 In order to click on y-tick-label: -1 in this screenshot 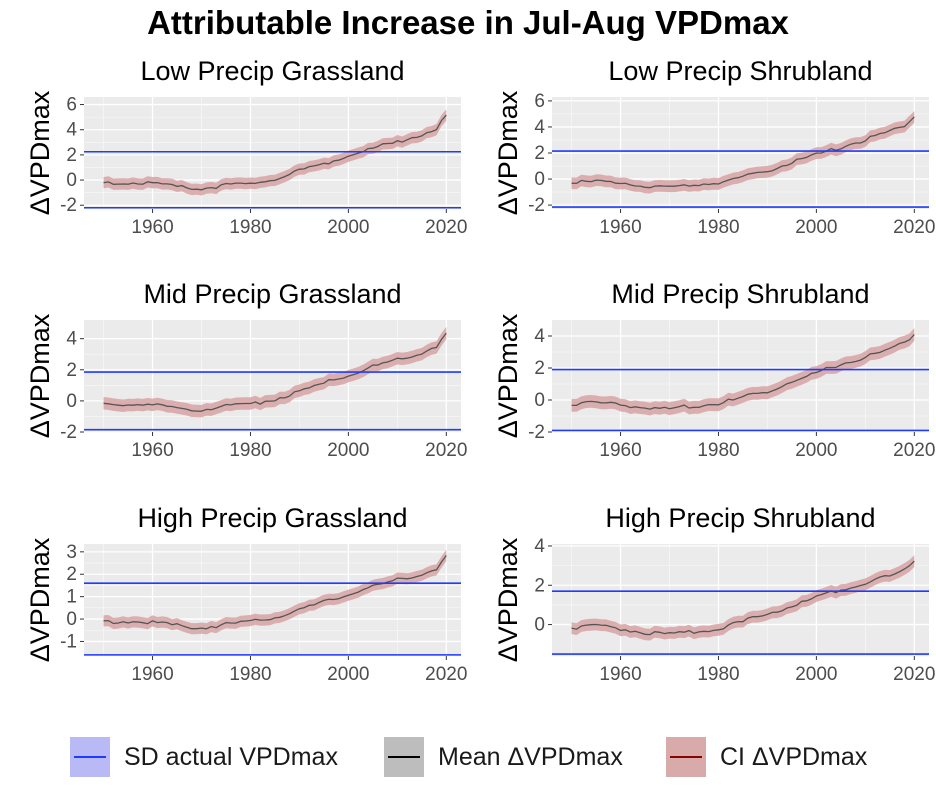, I will do `click(68, 641)`.